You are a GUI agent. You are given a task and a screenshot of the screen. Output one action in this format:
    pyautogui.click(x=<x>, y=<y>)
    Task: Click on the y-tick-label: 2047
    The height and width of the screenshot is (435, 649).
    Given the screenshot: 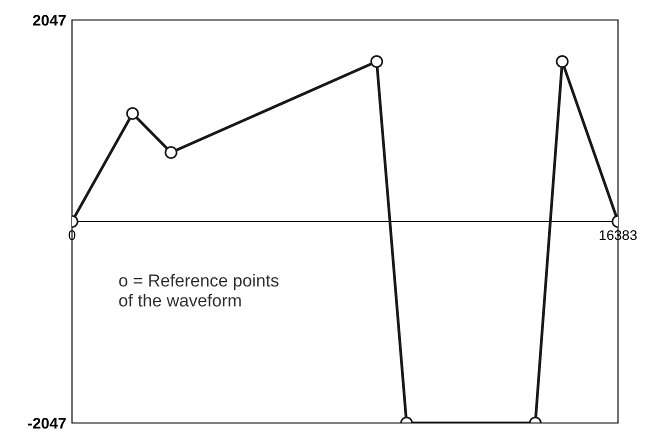 What is the action you would take?
    pyautogui.click(x=49, y=20)
    